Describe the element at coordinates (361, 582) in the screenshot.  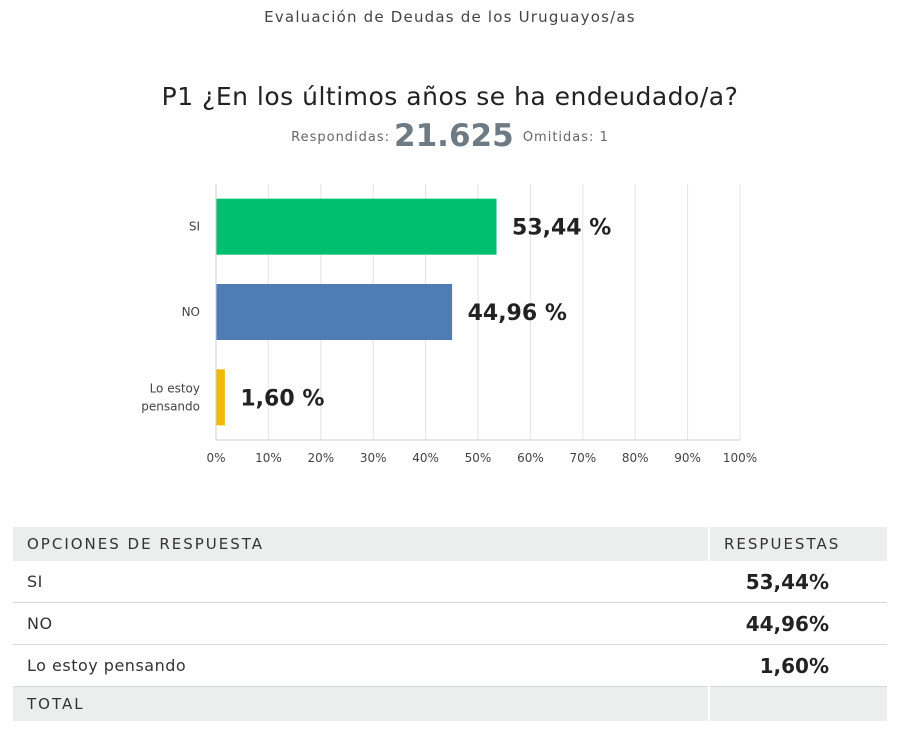
I see `option-label: SI` at that location.